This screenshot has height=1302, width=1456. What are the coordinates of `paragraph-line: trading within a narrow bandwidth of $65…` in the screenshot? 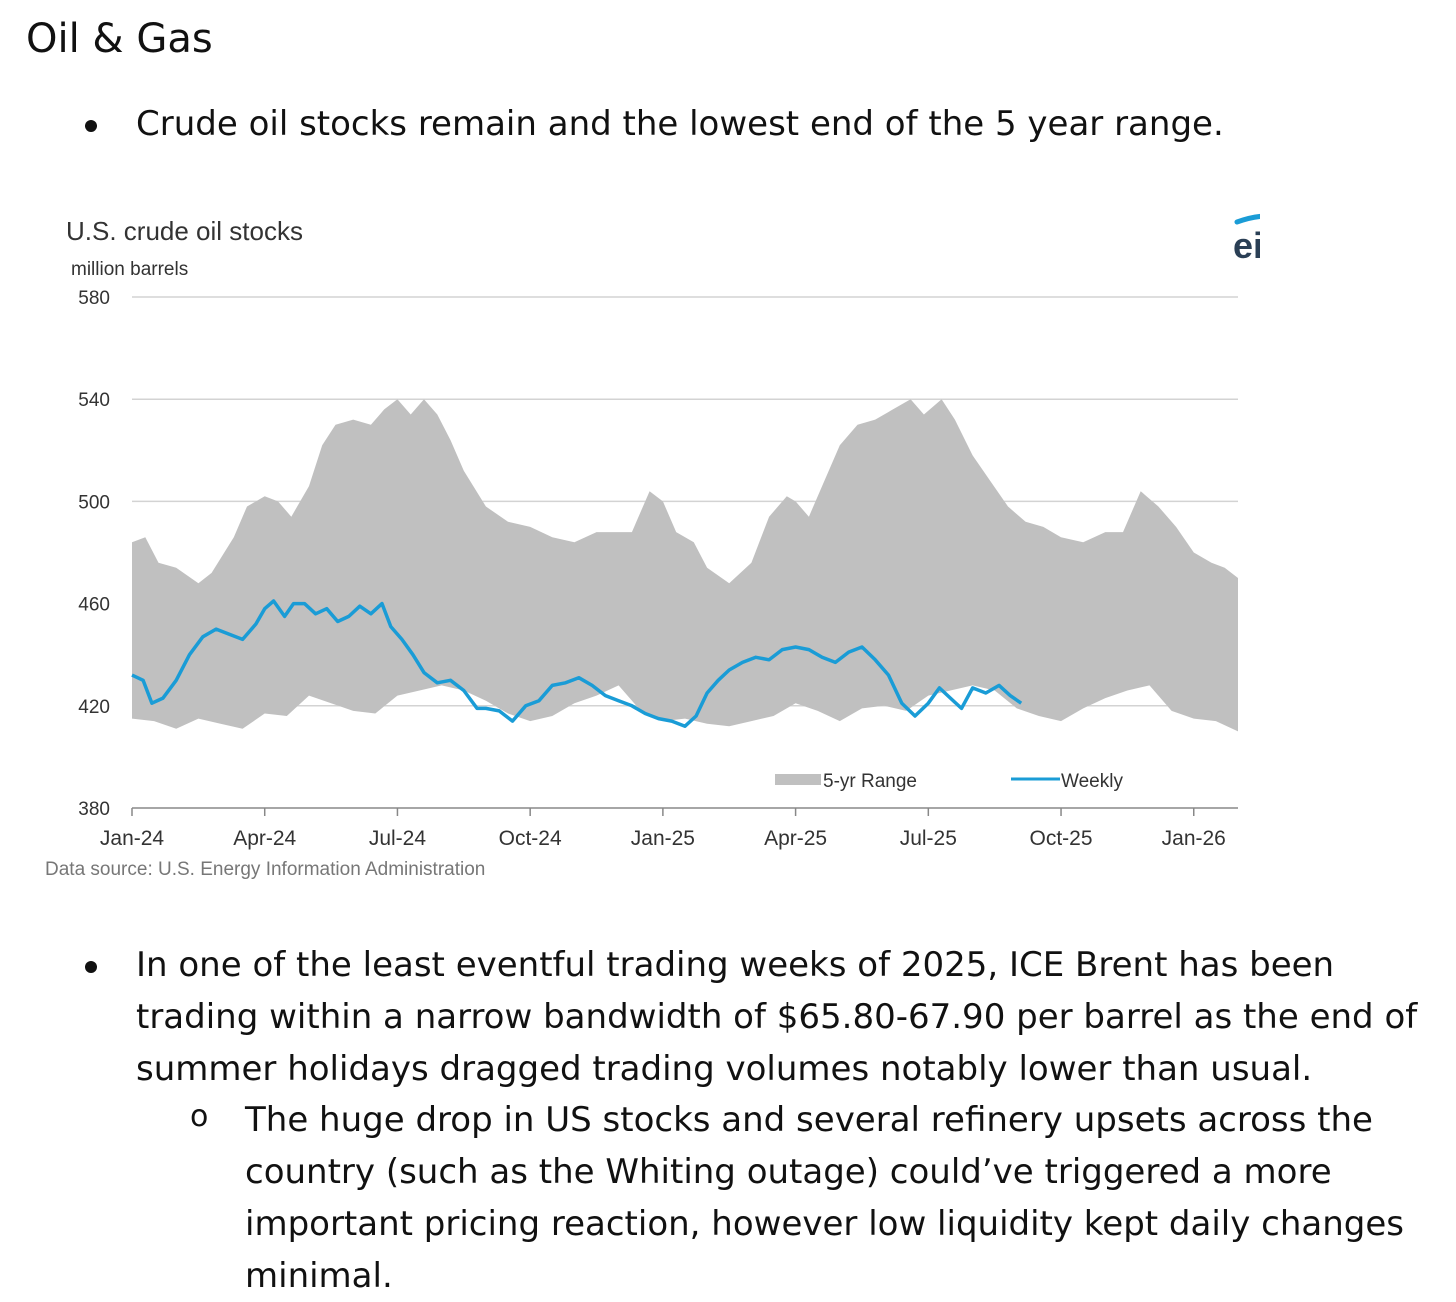 It's located at (777, 1017).